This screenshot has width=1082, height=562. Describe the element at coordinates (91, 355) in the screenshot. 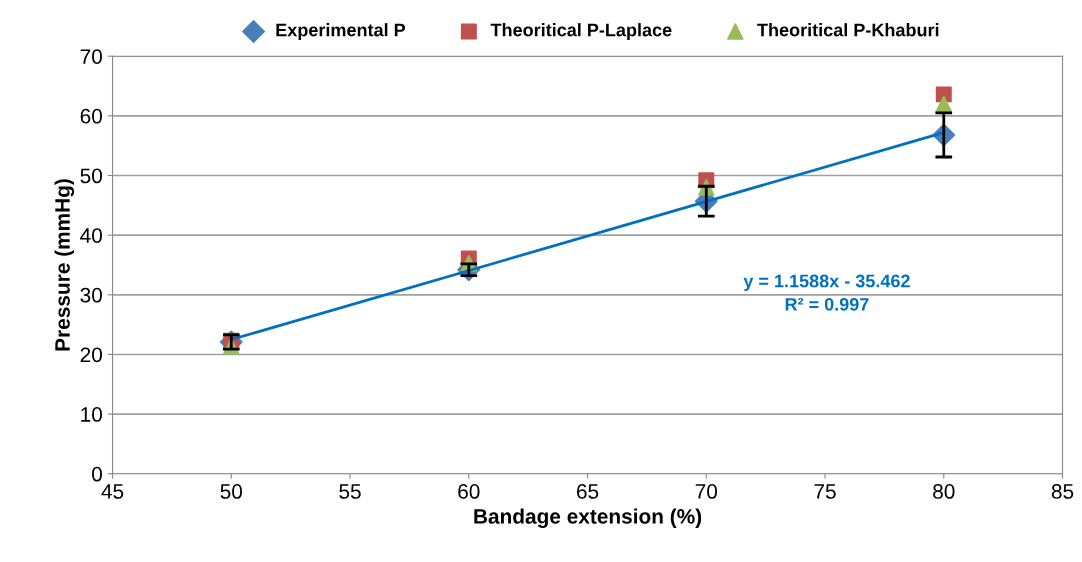

I see `y-tick-label: 20` at that location.